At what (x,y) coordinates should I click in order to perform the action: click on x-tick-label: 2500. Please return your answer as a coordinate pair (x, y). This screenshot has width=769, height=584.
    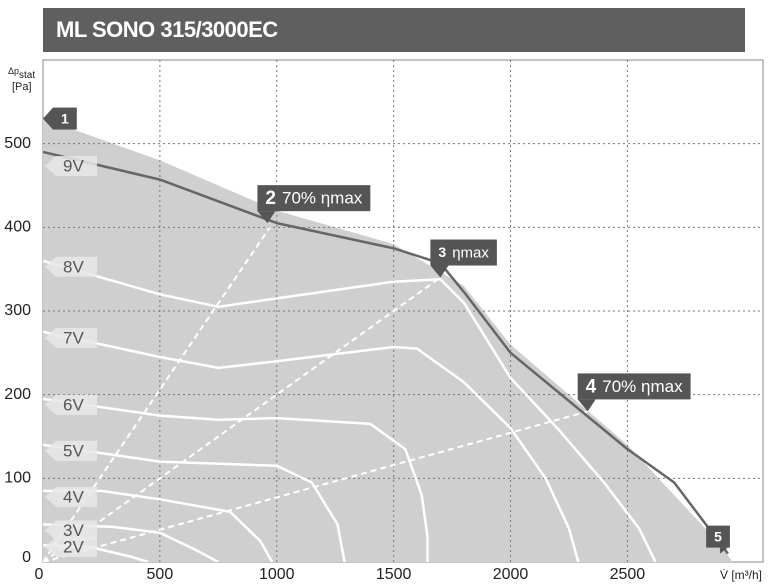
    Looking at the image, I should click on (628, 574).